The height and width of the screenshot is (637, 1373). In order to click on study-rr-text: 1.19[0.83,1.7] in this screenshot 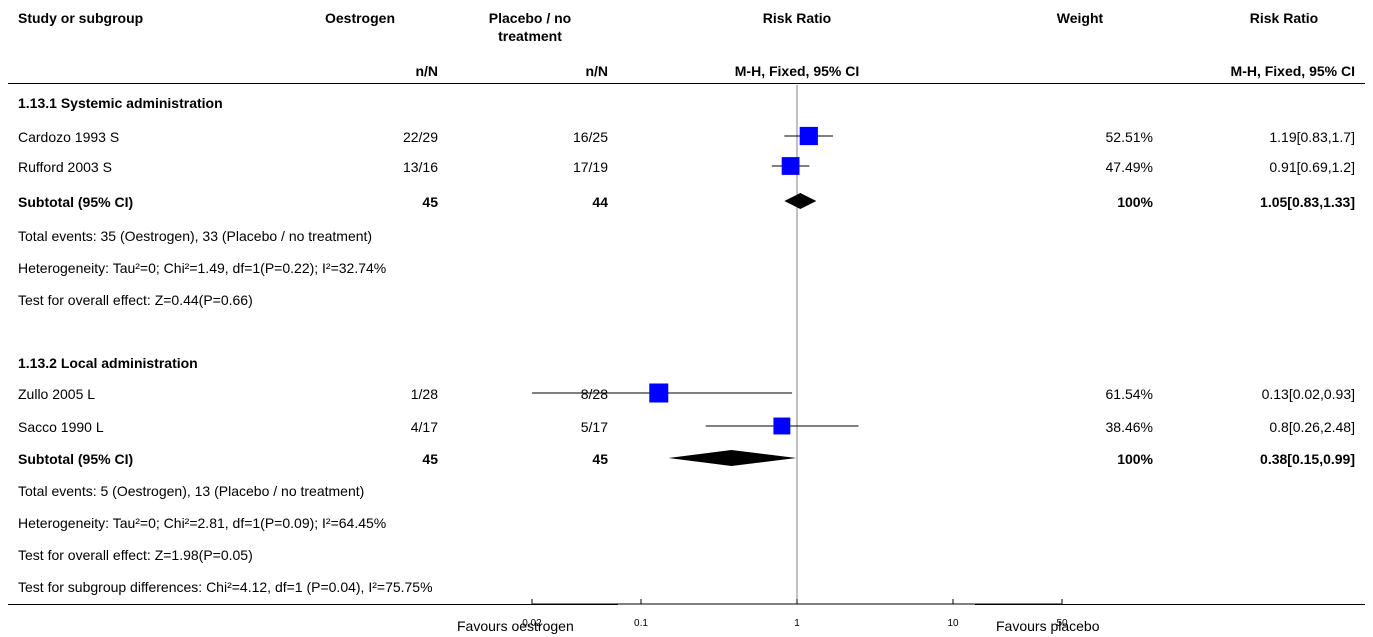, I will do `click(1312, 137)`.